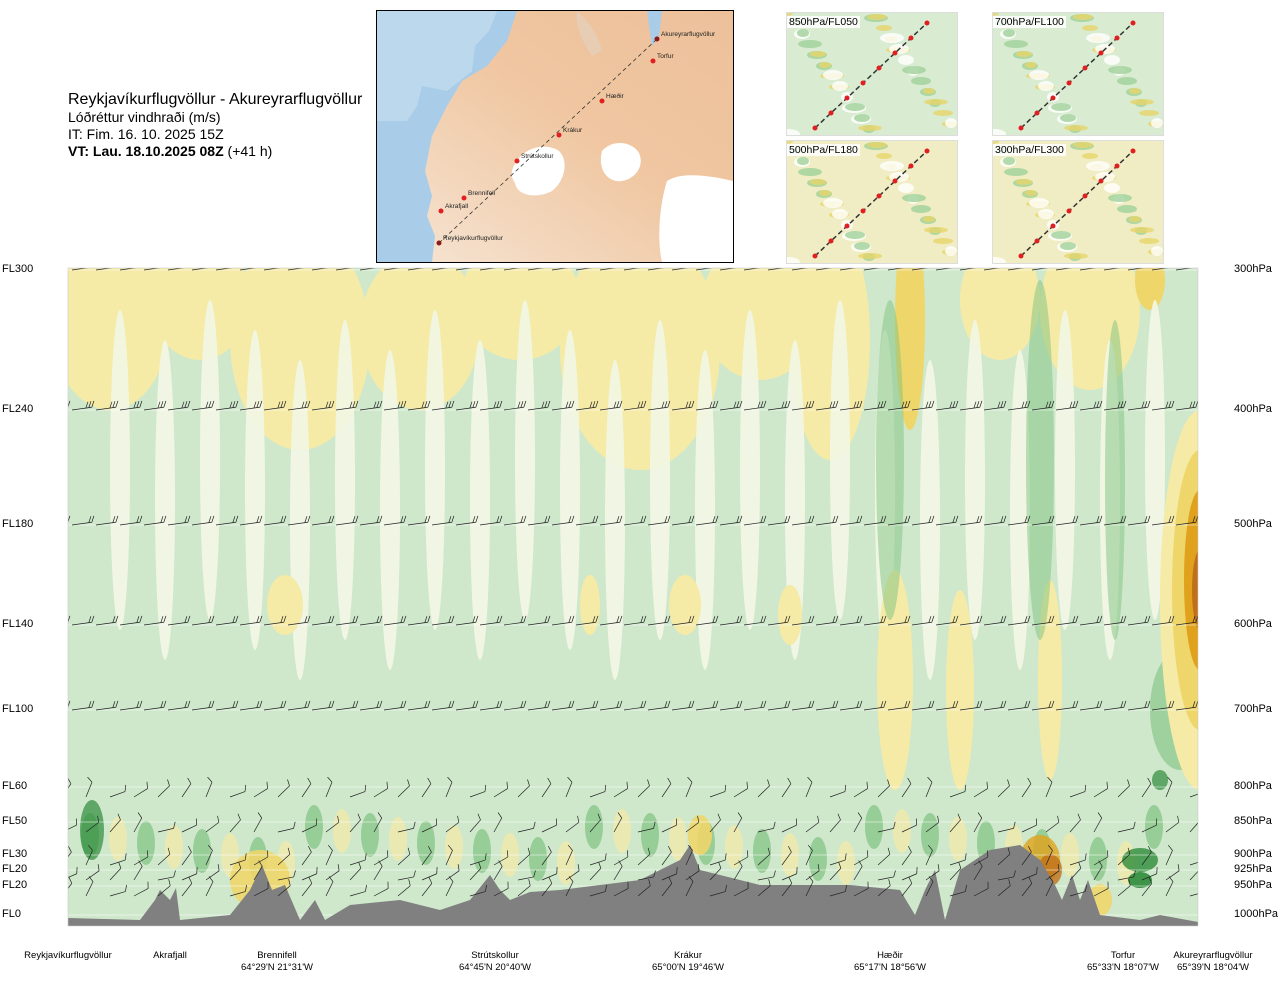 The image size is (1280, 981). Describe the element at coordinates (1253, 854) in the screenshot. I see `hpa-label: 900hPa` at that location.